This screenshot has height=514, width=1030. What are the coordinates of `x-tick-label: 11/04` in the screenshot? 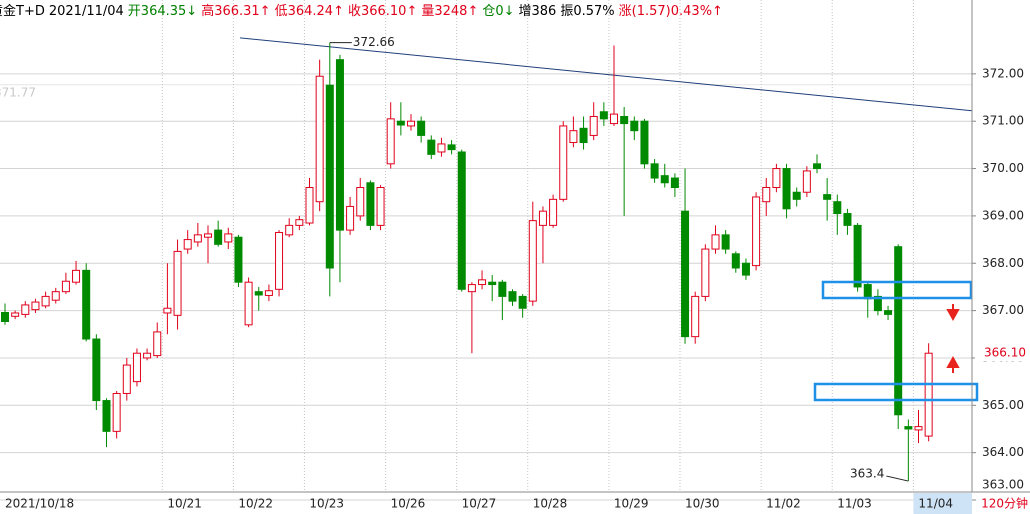 It's located at (935, 504).